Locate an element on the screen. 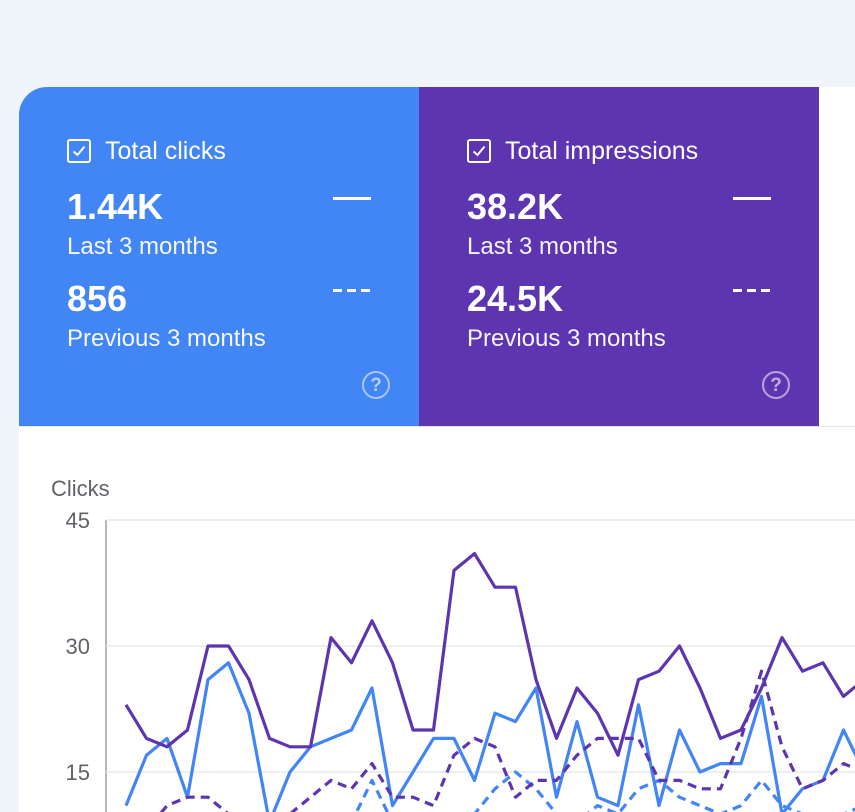  y-tick-label: 30 is located at coordinates (78, 646).